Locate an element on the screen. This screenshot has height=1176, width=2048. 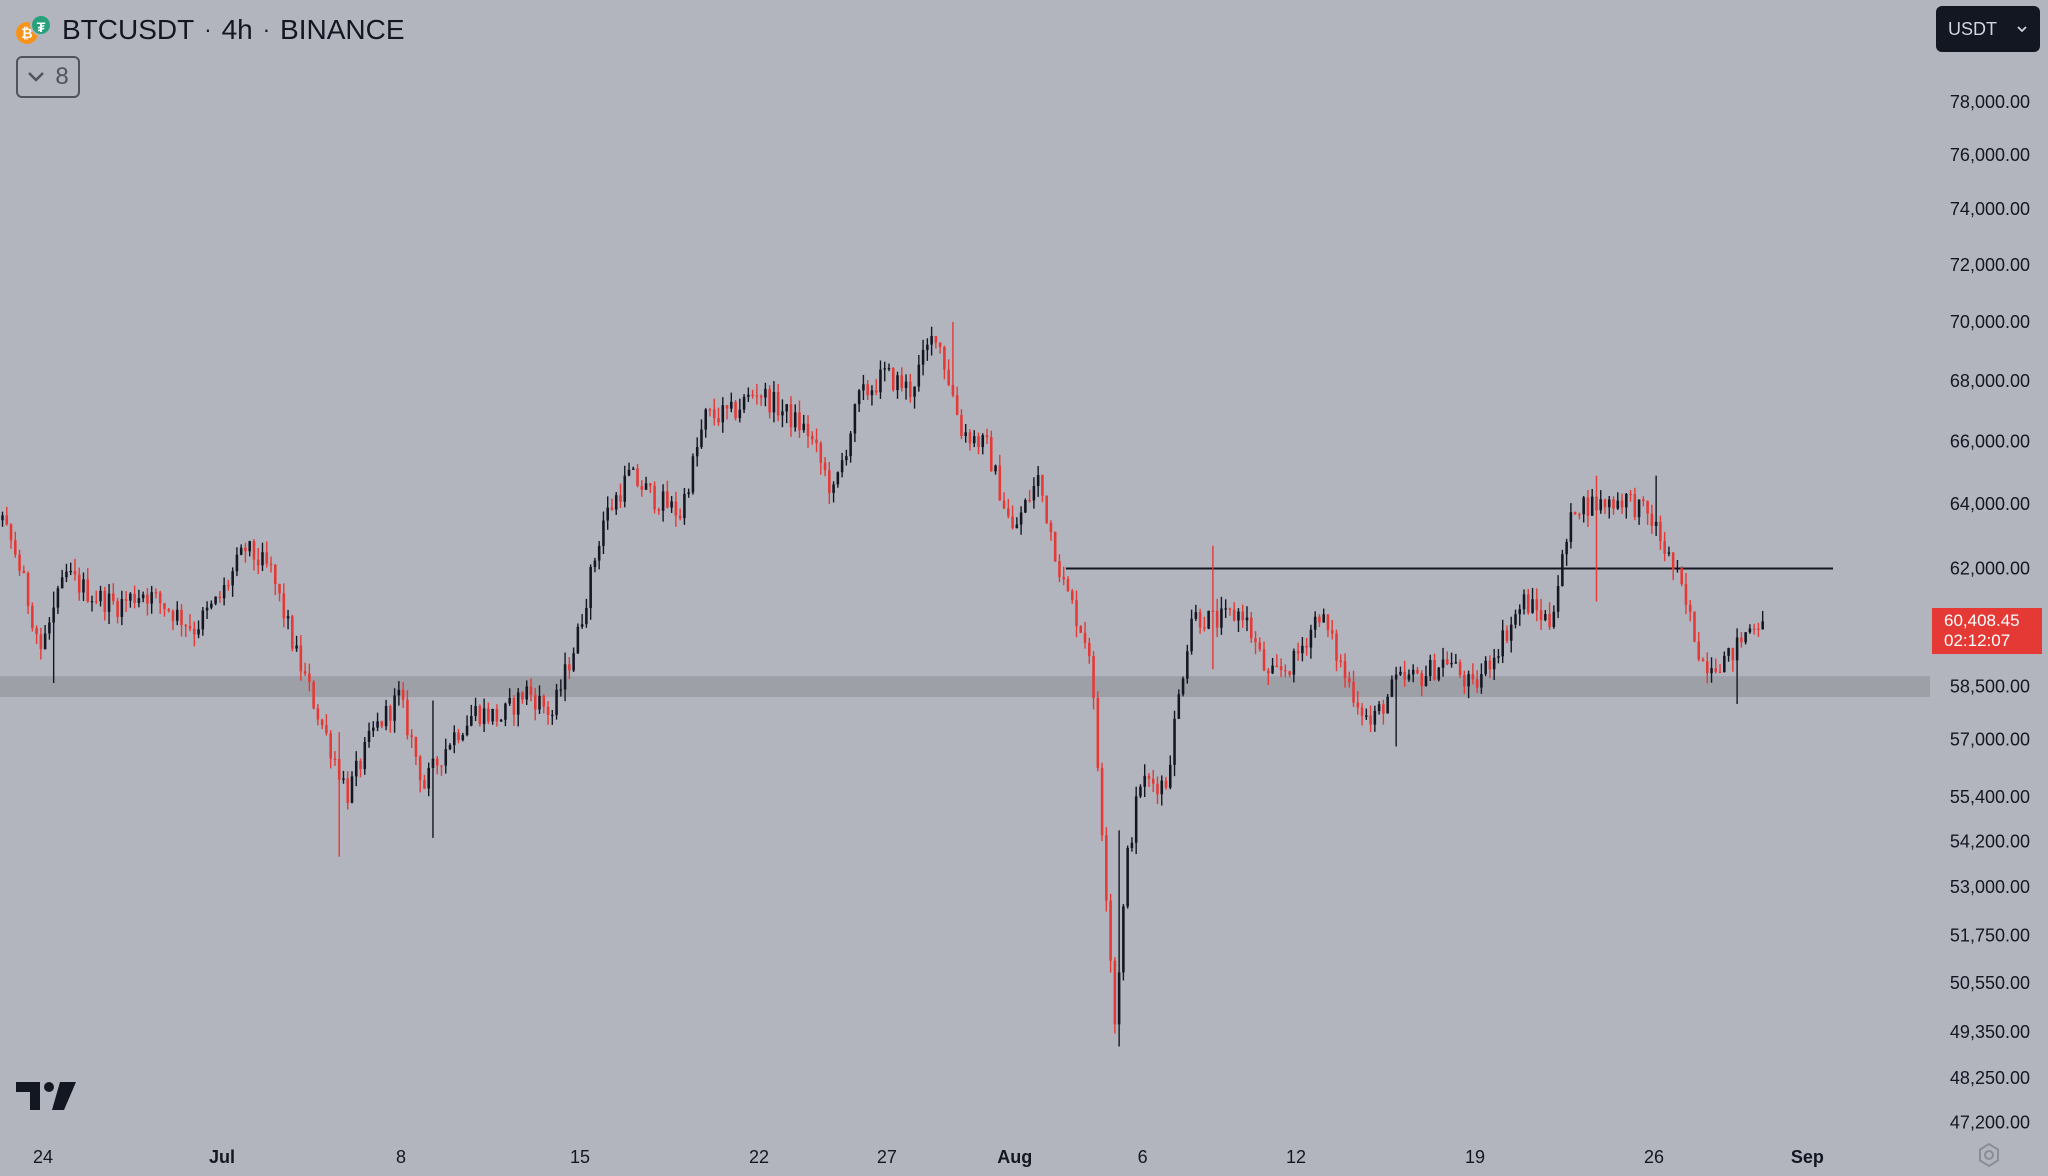
settings-gear-icon is located at coordinates (1989, 1155).